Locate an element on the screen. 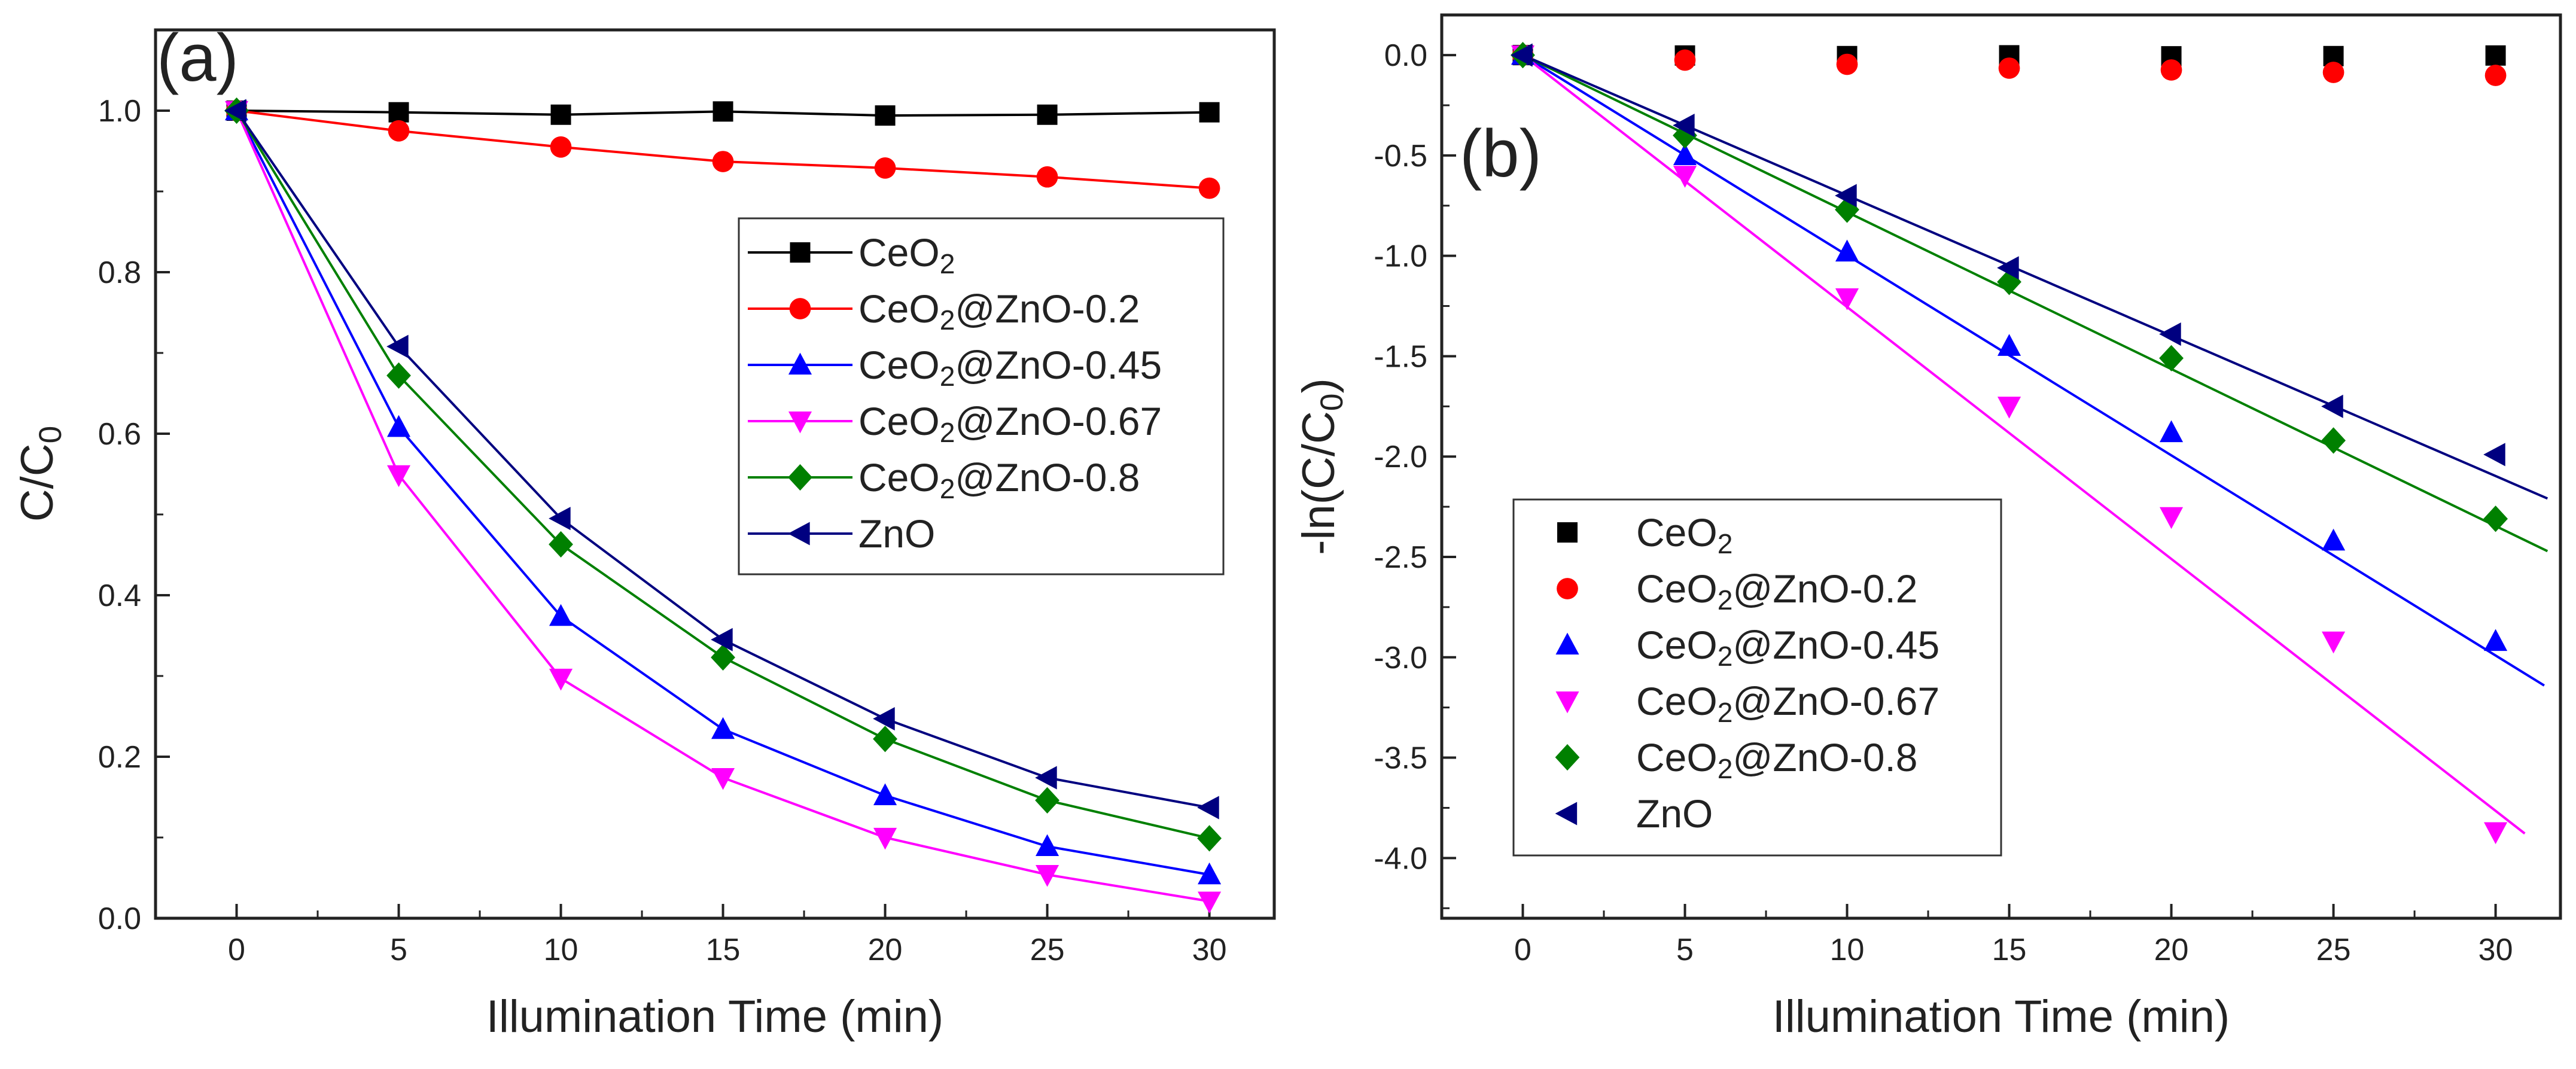 This screenshot has height=1069, width=2576. y-tick-label: -2.5 is located at coordinates (1400, 557).